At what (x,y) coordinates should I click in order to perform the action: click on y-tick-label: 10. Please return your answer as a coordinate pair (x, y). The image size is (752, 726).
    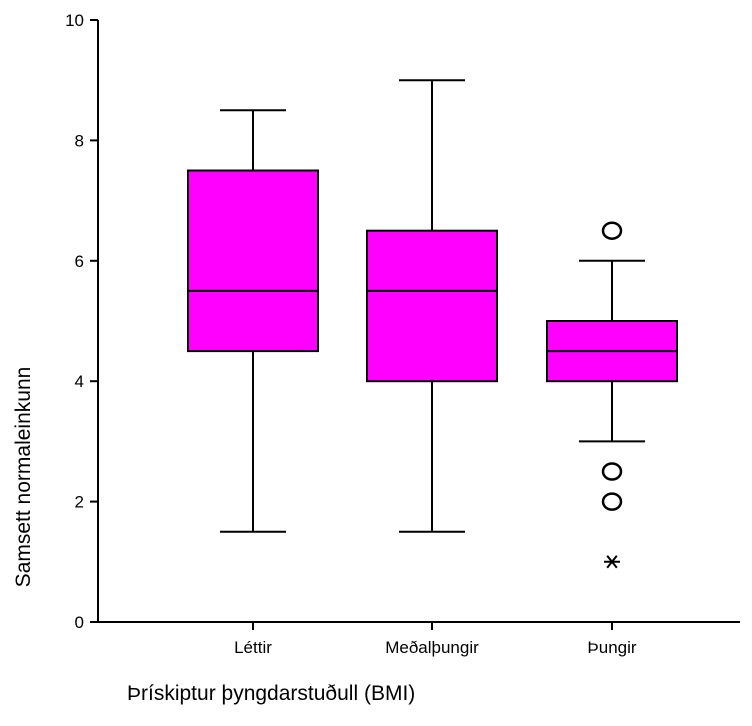
    Looking at the image, I should click on (74, 20).